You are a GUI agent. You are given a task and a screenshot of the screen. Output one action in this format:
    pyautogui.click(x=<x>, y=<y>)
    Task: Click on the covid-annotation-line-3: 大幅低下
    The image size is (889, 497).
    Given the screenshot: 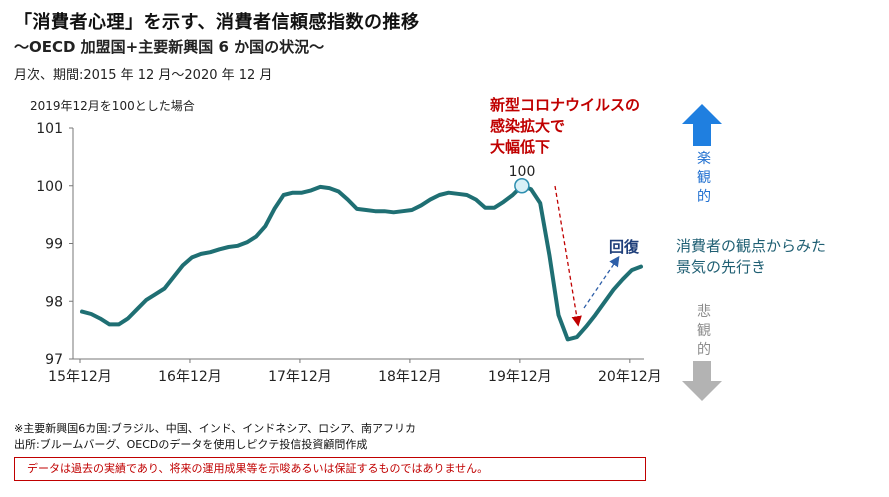 What is the action you would take?
    pyautogui.click(x=520, y=147)
    